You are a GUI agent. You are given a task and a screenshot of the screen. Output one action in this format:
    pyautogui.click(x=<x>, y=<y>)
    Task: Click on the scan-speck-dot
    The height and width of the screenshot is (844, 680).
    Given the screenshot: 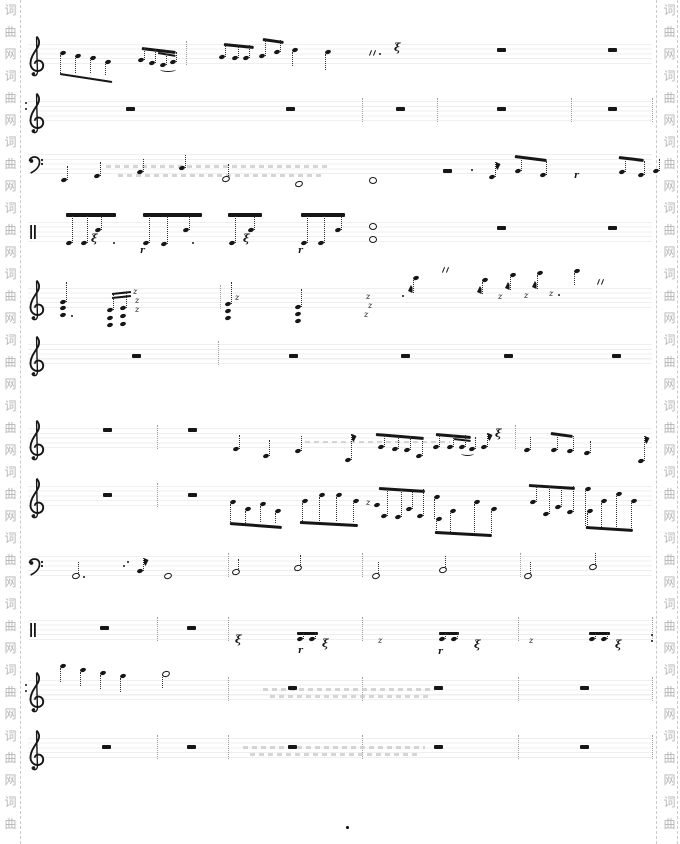 What is the action you would take?
    pyautogui.click(x=347, y=827)
    